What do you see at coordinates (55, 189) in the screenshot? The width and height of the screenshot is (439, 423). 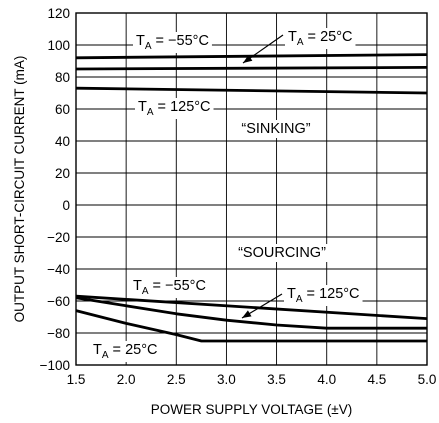 I see `y-tick-labels: 120 100 80 60 40 20 0 −20 −40 −60 −80 −100` at bounding box center [55, 189].